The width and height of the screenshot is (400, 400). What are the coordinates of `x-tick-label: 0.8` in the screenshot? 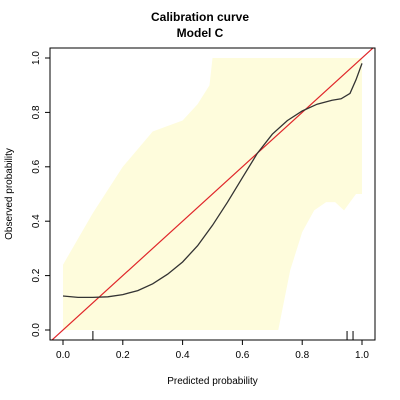 It's located at (302, 355).